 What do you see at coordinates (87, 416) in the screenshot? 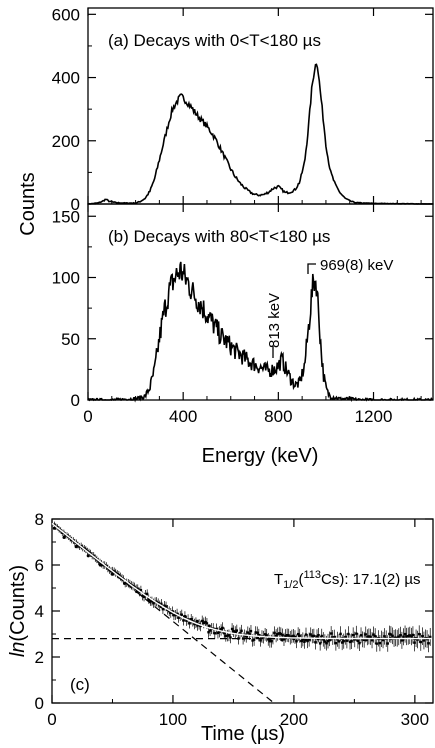
I see `panel-b-xtick-label: 0` at bounding box center [87, 416].